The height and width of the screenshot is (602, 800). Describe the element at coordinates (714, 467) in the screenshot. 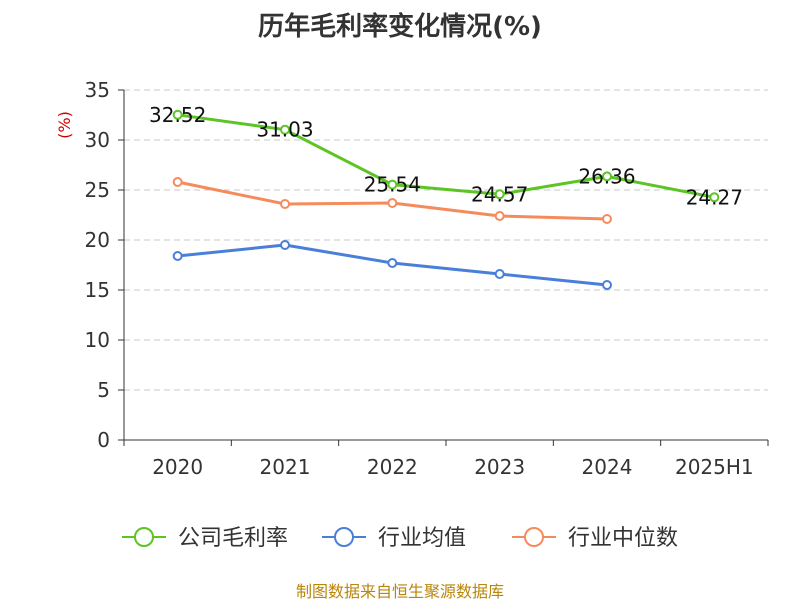

I see `x-tick-label: 2025H1` at that location.